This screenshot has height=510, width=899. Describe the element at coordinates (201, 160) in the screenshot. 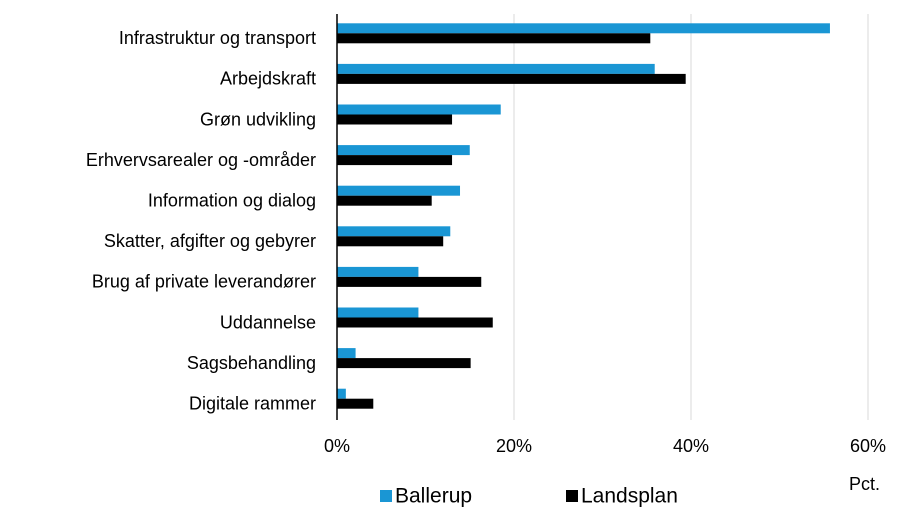

I see `y-tick-label: Erhvervsarealer og -områder` at that location.